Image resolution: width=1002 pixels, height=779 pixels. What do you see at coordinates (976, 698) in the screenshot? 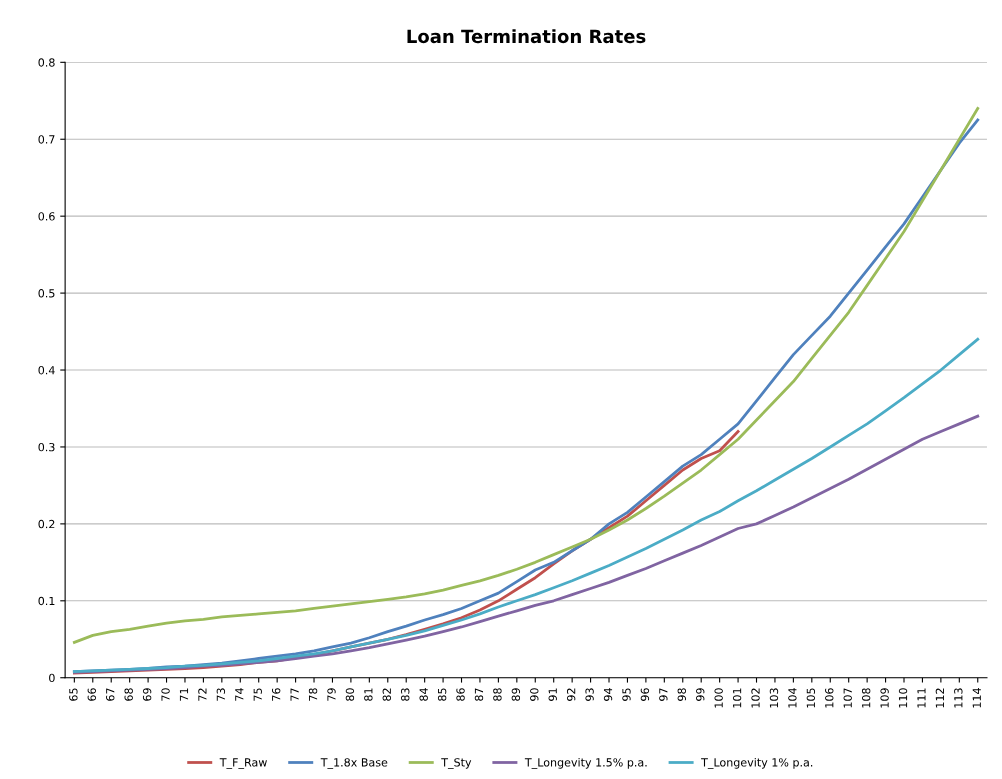
I see `x-tick-label: 114` at bounding box center [976, 698].